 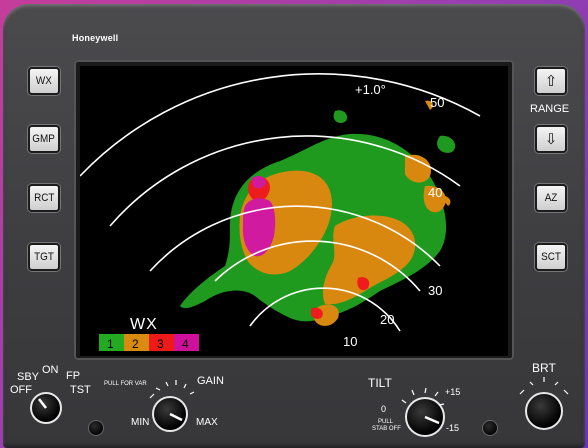 I want to click on mode-selector-knob, so click(x=46, y=408).